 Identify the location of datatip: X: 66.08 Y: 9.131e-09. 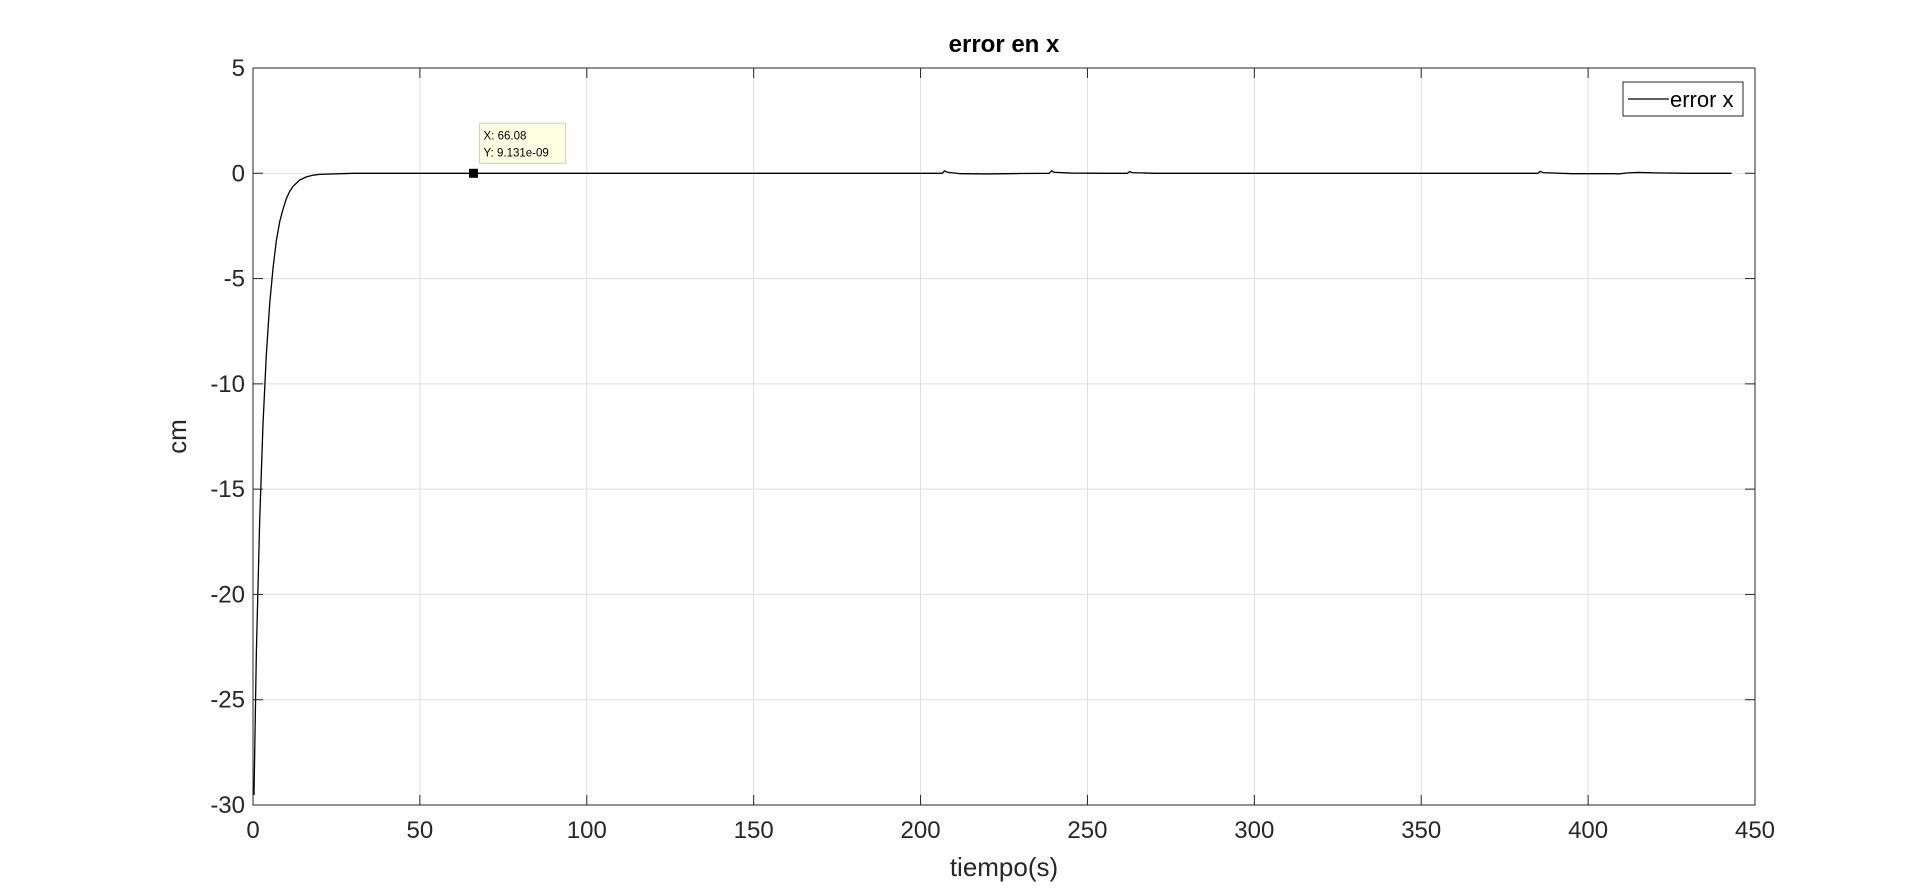
(518, 150).